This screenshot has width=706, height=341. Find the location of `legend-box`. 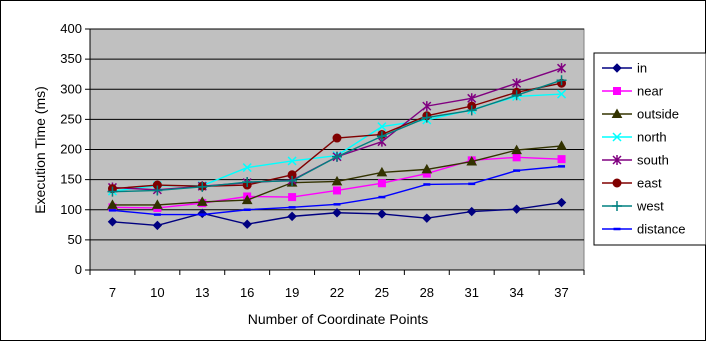

legend-box is located at coordinates (649, 149).